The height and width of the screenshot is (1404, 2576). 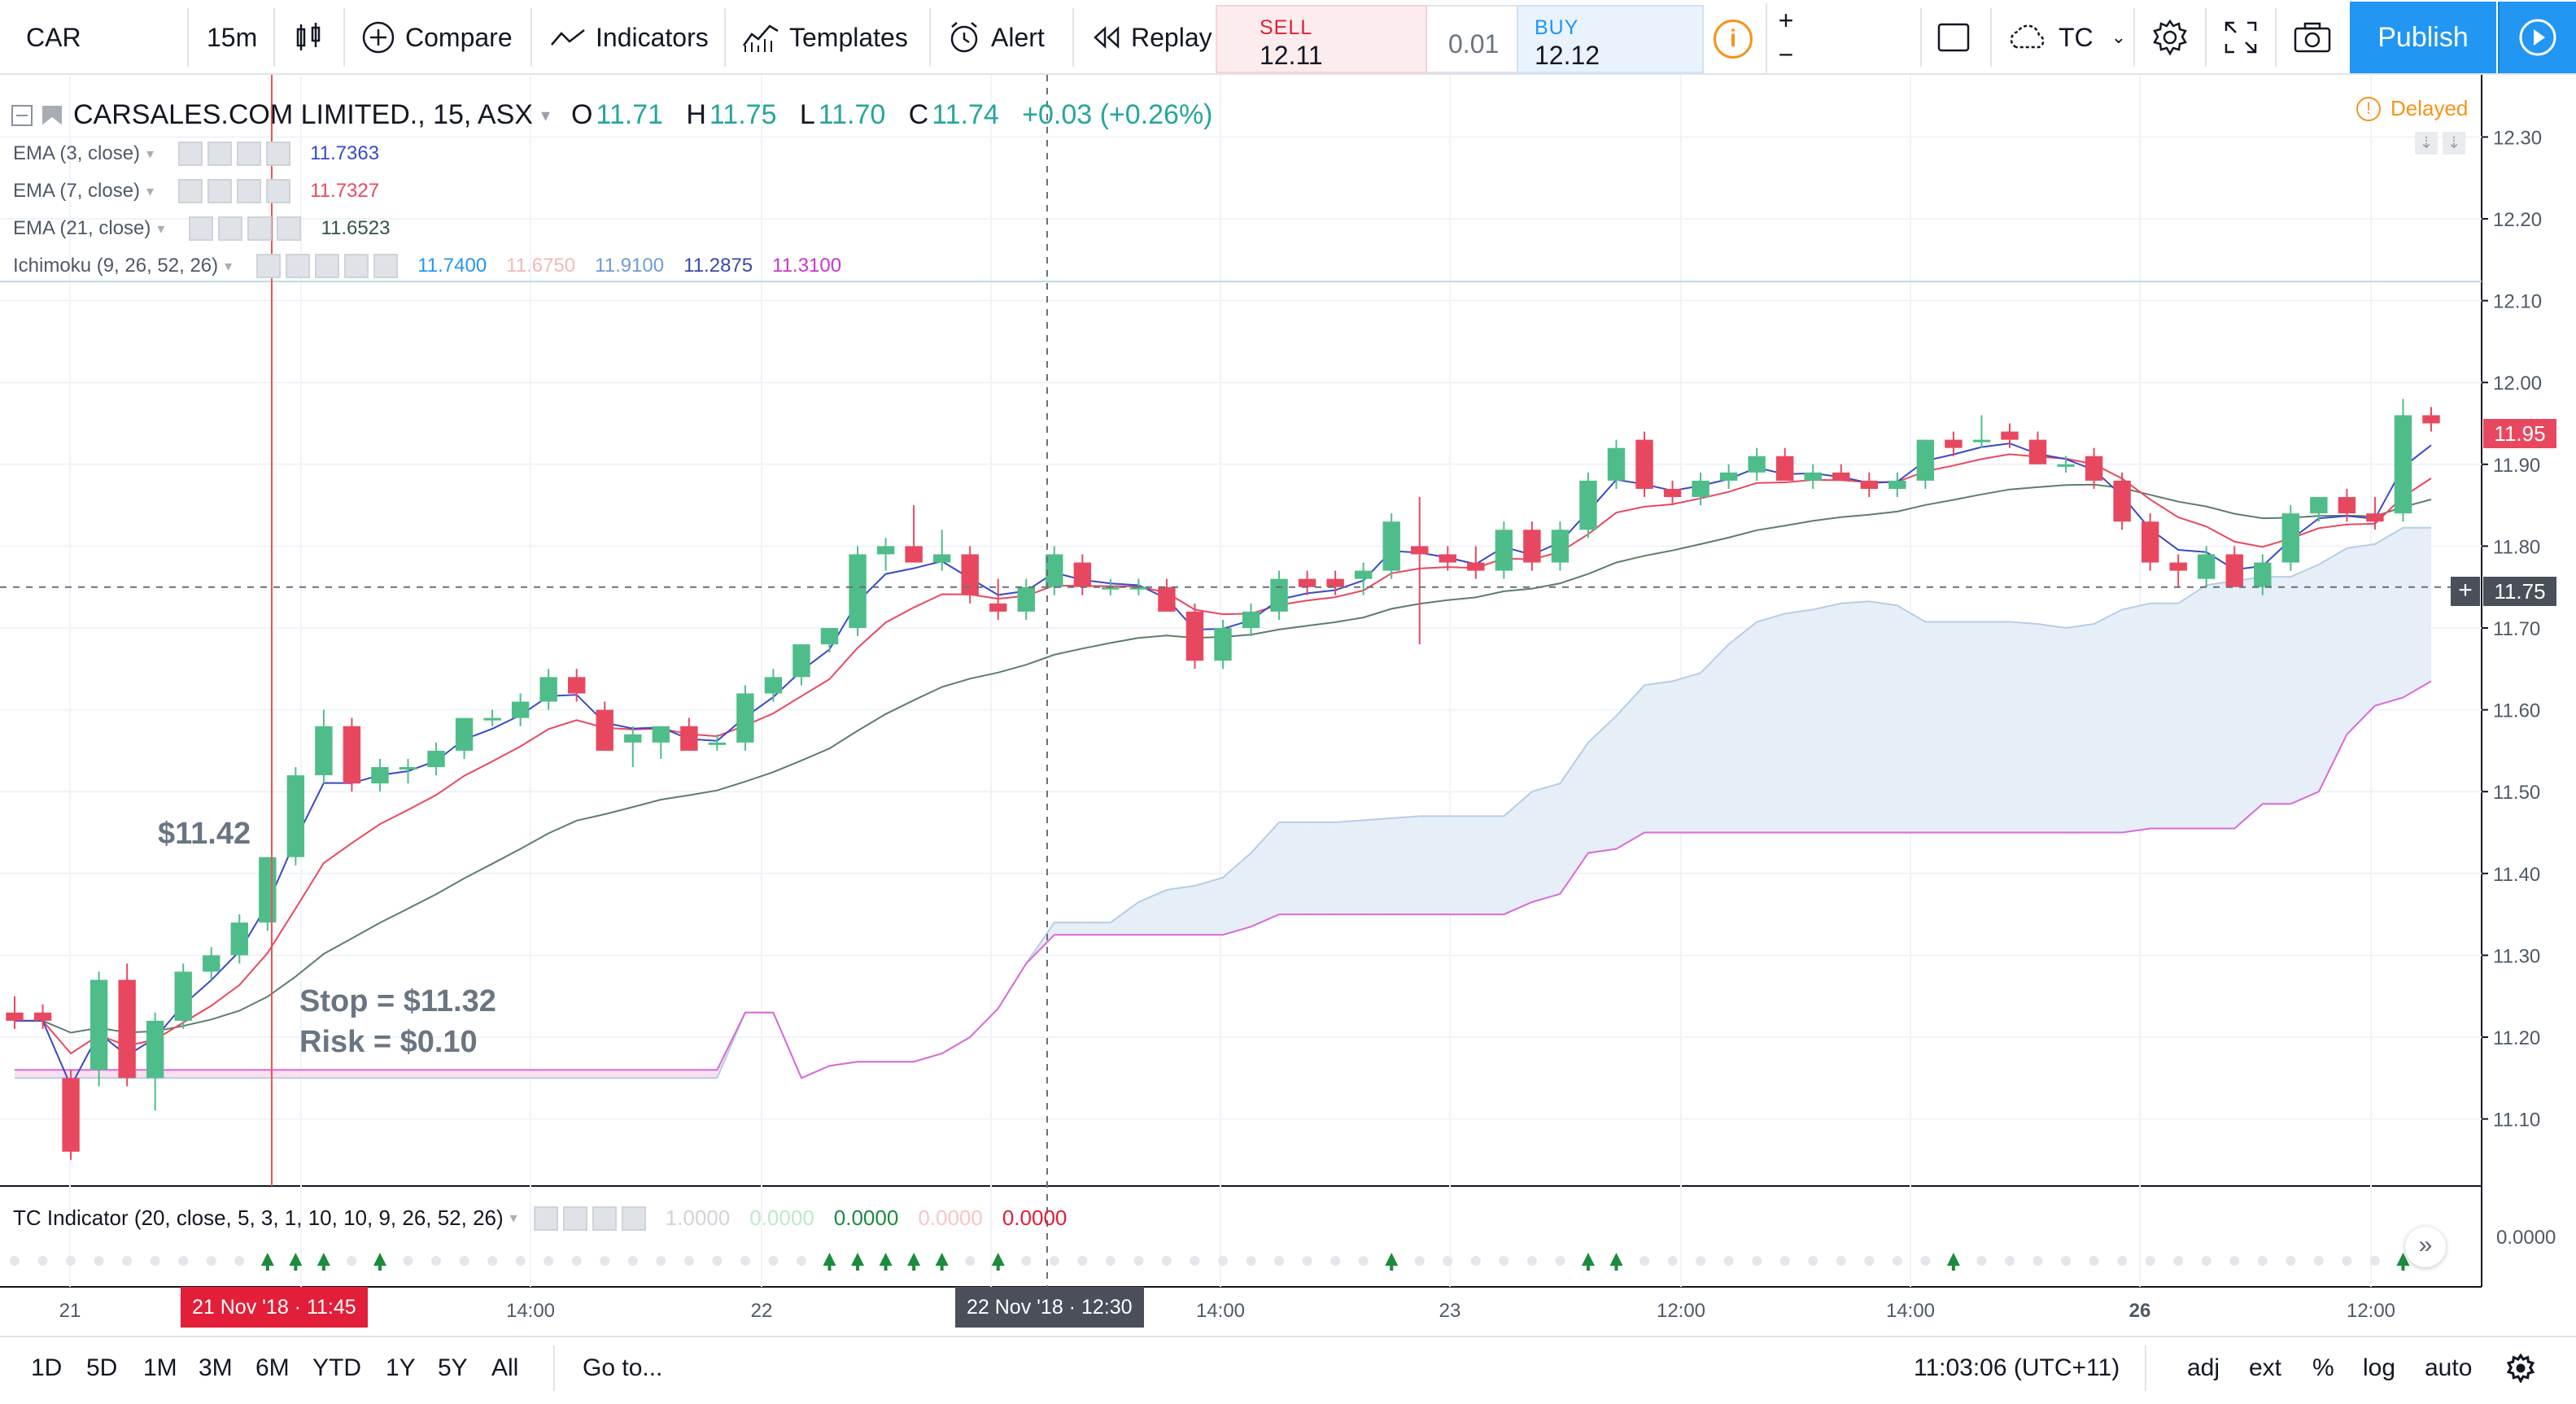 What do you see at coordinates (2440, 143) in the screenshot?
I see `scroll-down-icons: ⇣ ⇣` at bounding box center [2440, 143].